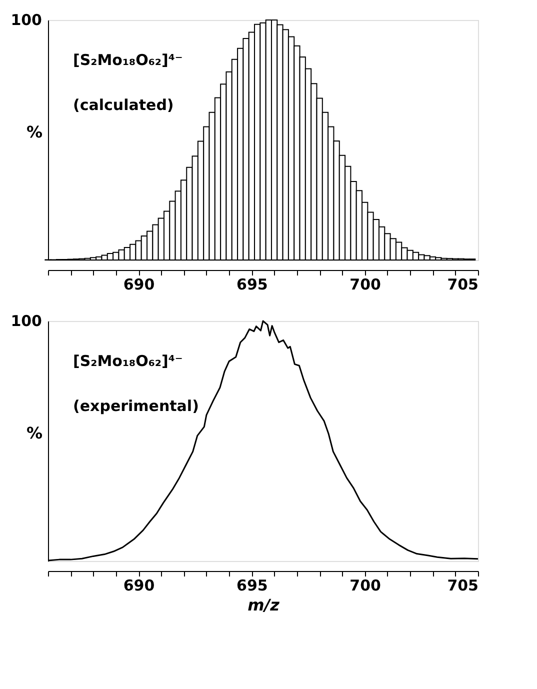 The width and height of the screenshot is (537, 689). I want to click on x-axis-title: m/z, so click(264, 605).